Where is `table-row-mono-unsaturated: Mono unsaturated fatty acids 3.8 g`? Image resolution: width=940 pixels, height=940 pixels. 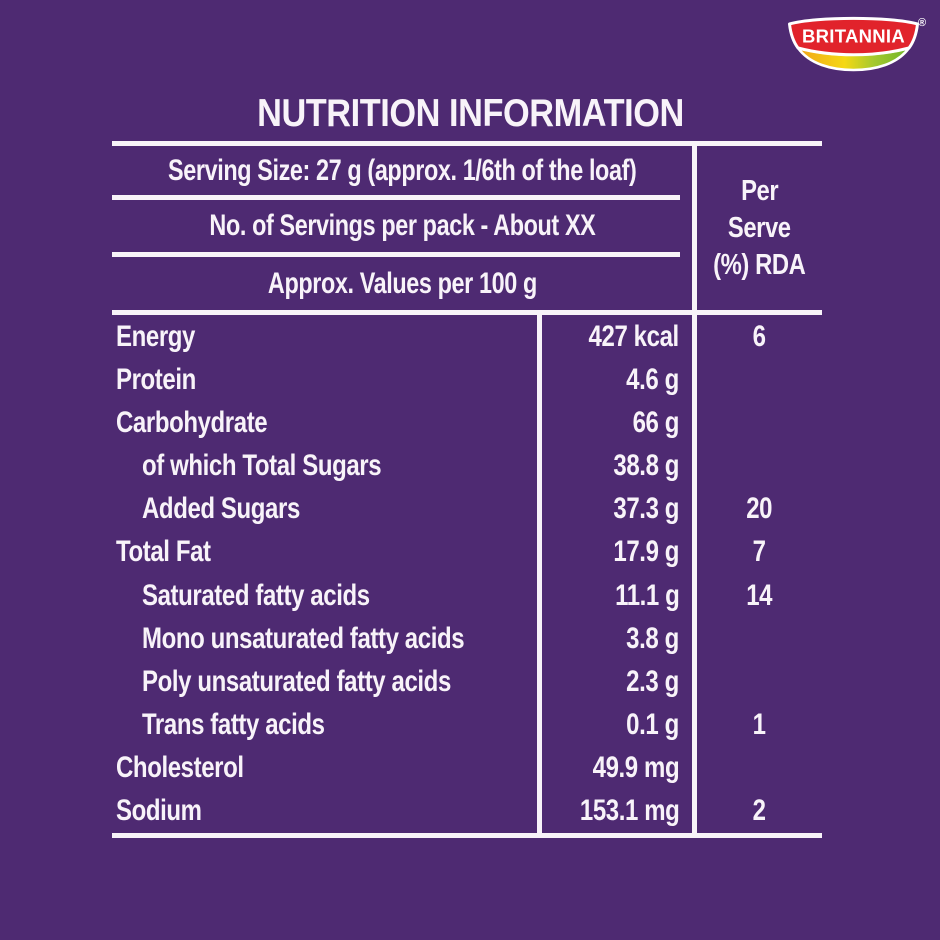
table-row-mono-unsaturated: Mono unsaturated fatty acids 3.8 g is located at coordinates (467, 638).